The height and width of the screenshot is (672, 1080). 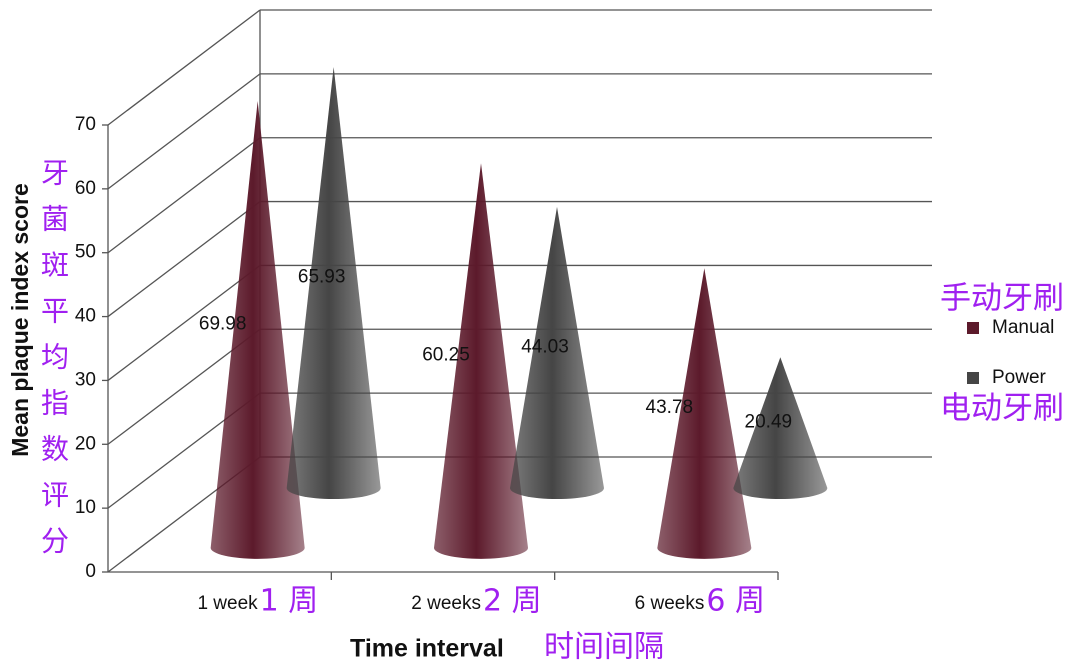 I want to click on x-tick-label: 6 weeks, so click(x=670, y=603).